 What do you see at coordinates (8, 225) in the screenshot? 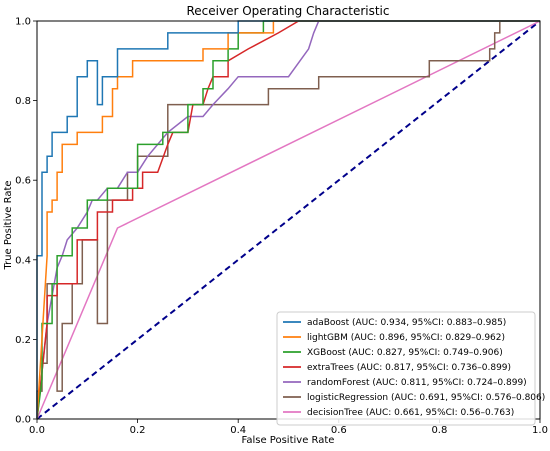
I see `y-axis-title: True Positive Rate` at bounding box center [8, 225].